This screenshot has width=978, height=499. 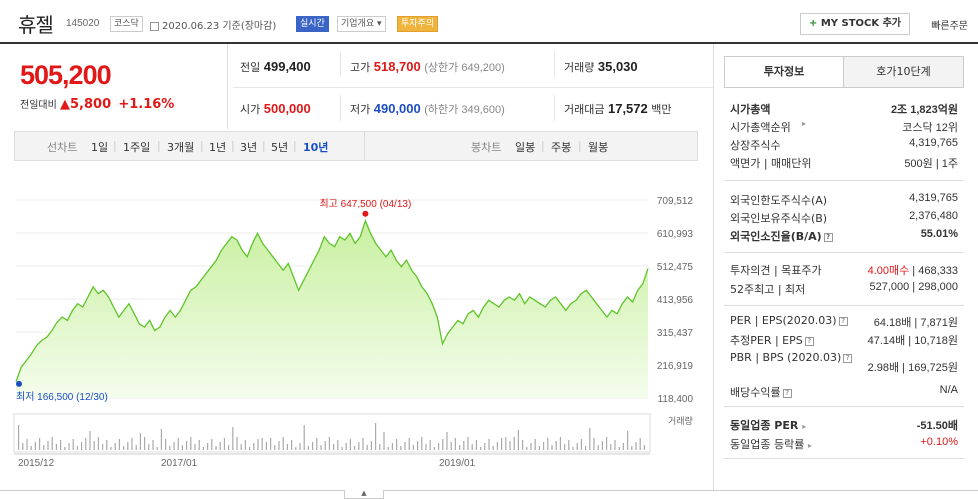 What do you see at coordinates (598, 147) in the screenshot?
I see `candle-monthly: 월봉` at bounding box center [598, 147].